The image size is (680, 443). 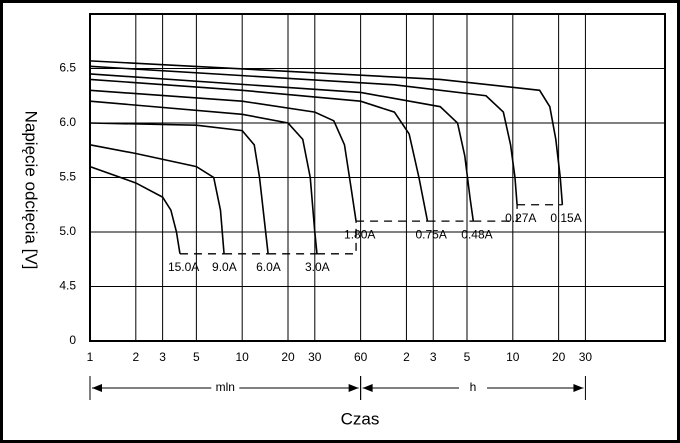 I want to click on y-tick-label: 6.5, so click(x=67, y=68).